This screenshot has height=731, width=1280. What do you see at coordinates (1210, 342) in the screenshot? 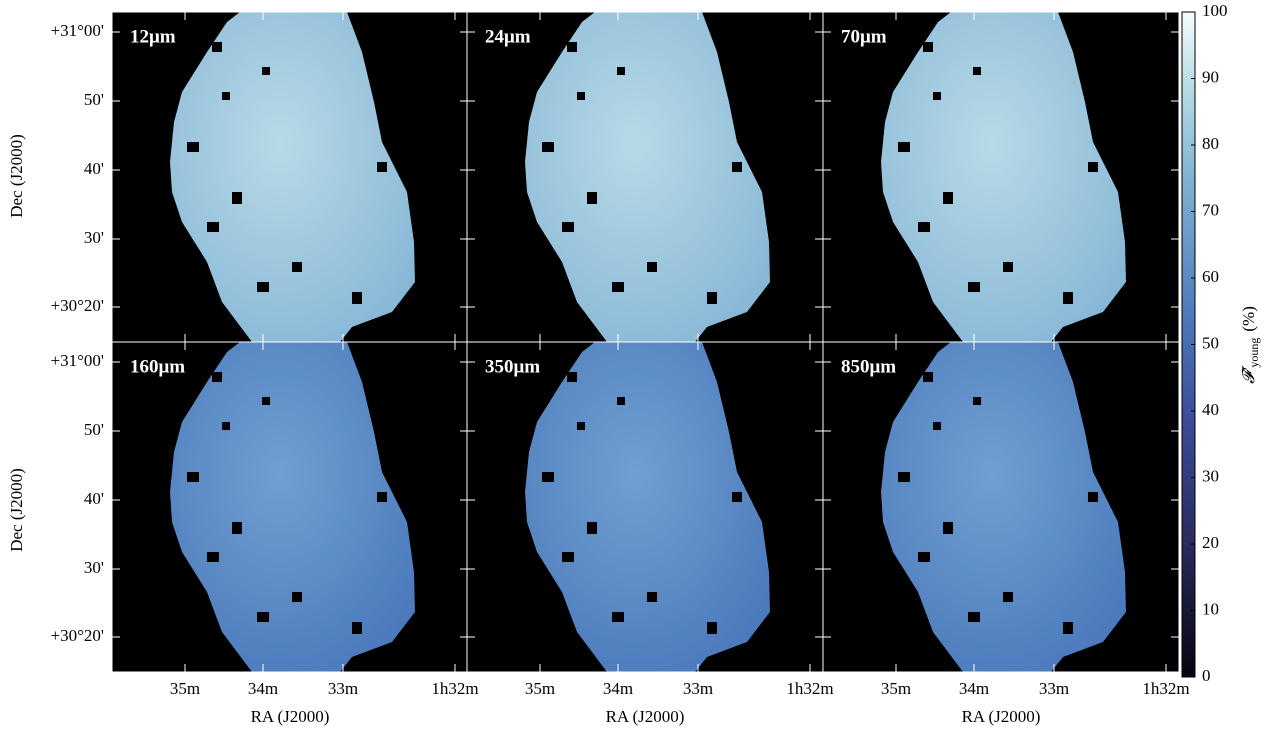
I see `colorbar-tick-label: 50` at bounding box center [1210, 342].